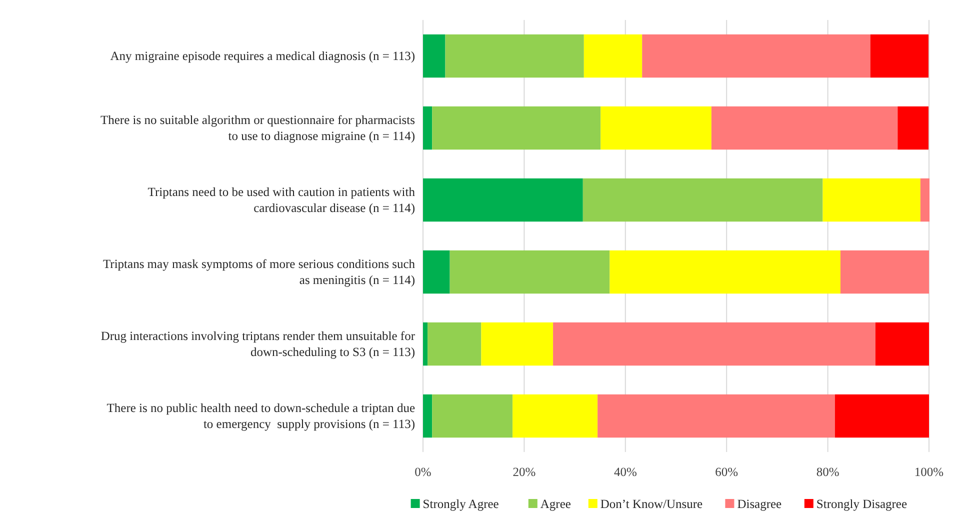  Describe the element at coordinates (258, 128) in the screenshot. I see `y-tick-label: There is no suitable algorithm or questionnaire for pharmacists to use to diagnose migraine (n = 114)` at that location.